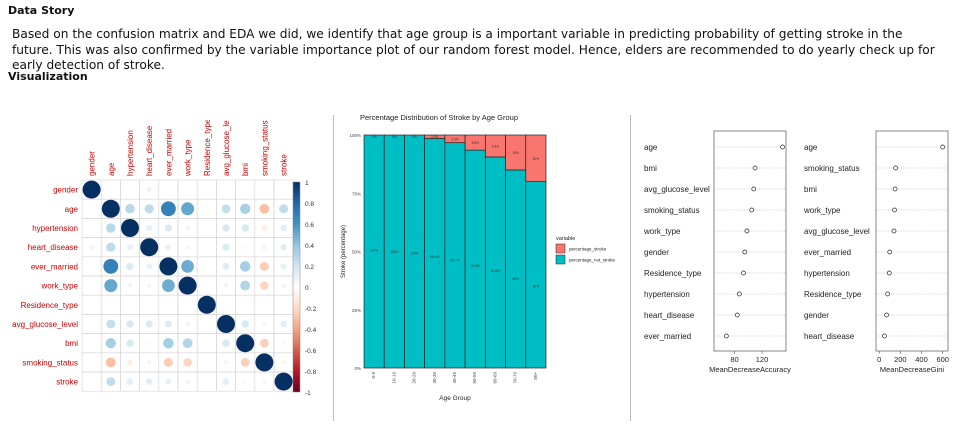  What do you see at coordinates (311, 330) in the screenshot?
I see `colorbar-tick-label: -0.4` at bounding box center [311, 330].